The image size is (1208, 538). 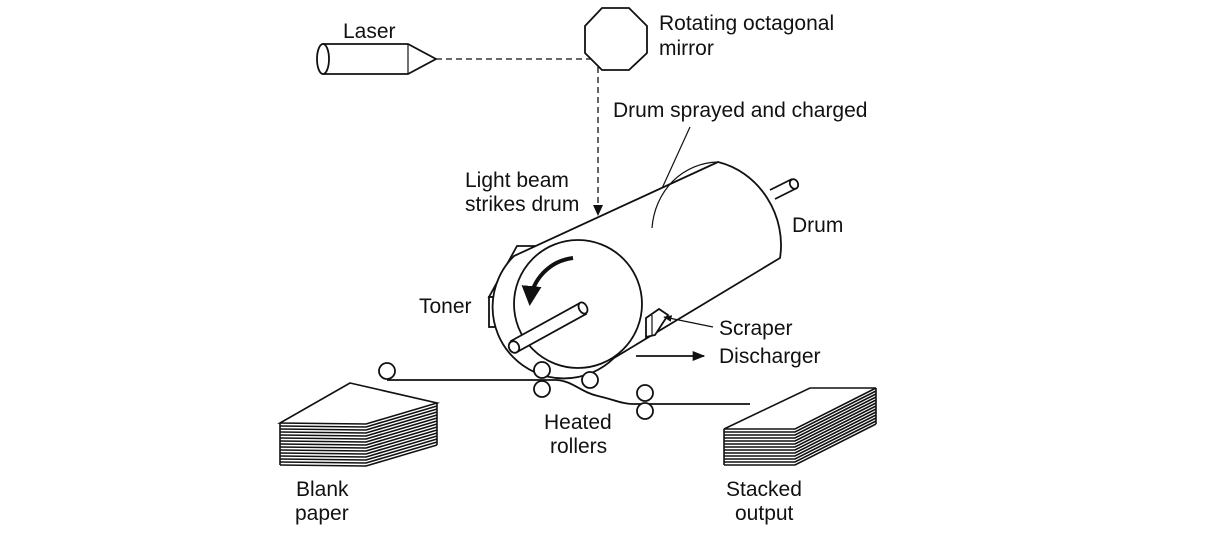 What do you see at coordinates (770, 356) in the screenshot?
I see `discharger-label: Discharger` at bounding box center [770, 356].